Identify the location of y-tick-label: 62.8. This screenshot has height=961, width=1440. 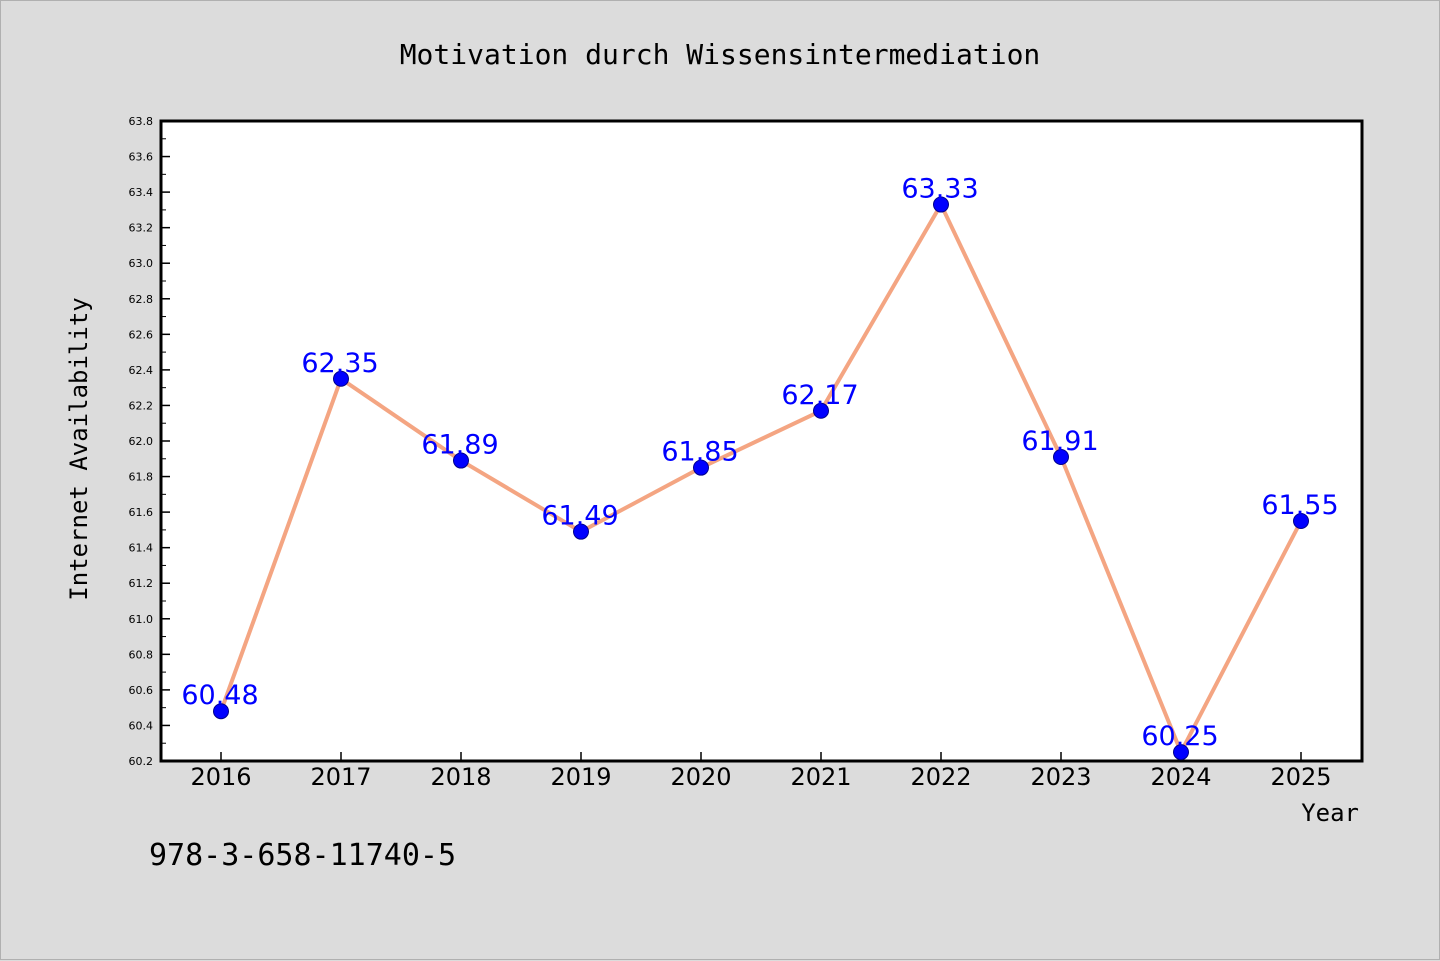
(141, 299).